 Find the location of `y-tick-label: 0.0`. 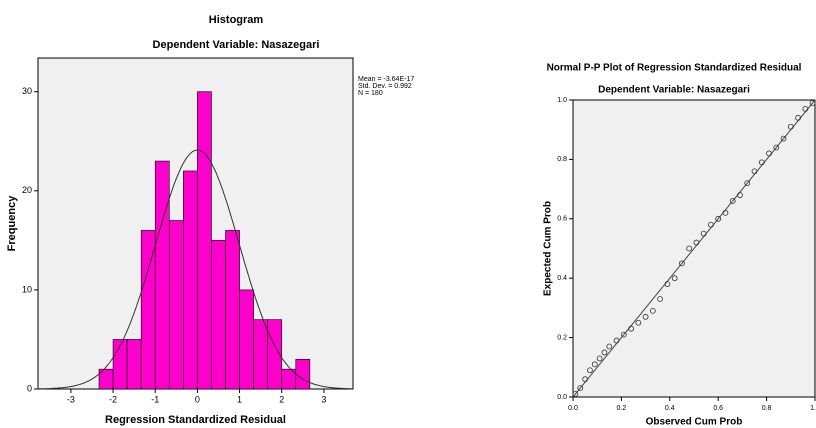

y-tick-label: 0.0 is located at coordinates (562, 397).